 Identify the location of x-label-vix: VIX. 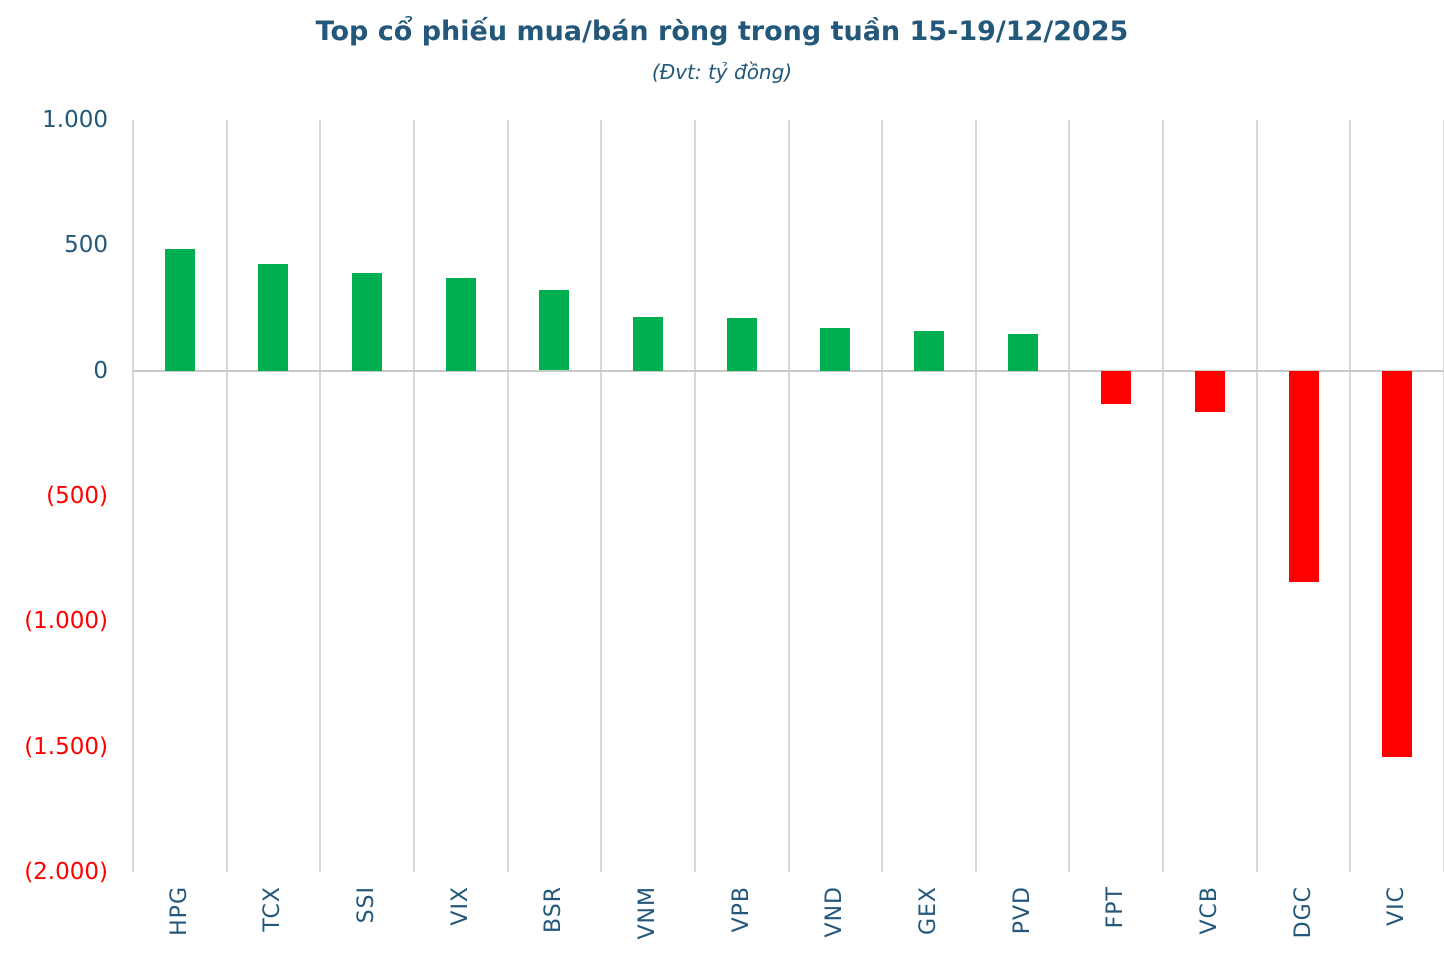
(460, 906).